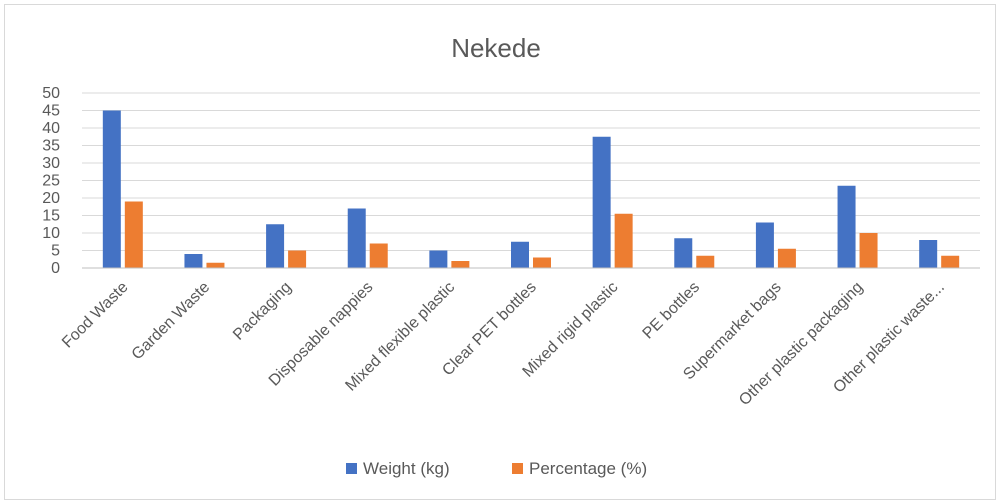 The height and width of the screenshot is (504, 1000). Describe the element at coordinates (51, 233) in the screenshot. I see `y-tick-label: 10` at that location.